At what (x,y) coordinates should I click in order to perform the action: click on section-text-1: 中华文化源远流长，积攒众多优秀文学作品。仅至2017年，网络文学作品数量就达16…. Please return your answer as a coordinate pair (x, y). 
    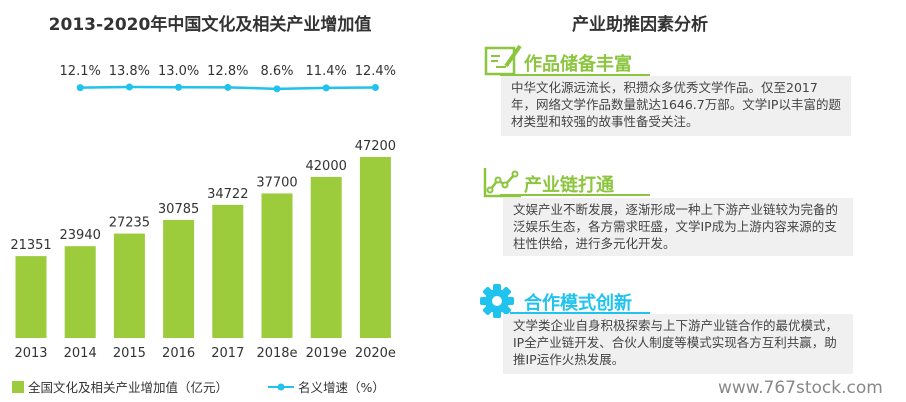
    Looking at the image, I should click on (676, 106).